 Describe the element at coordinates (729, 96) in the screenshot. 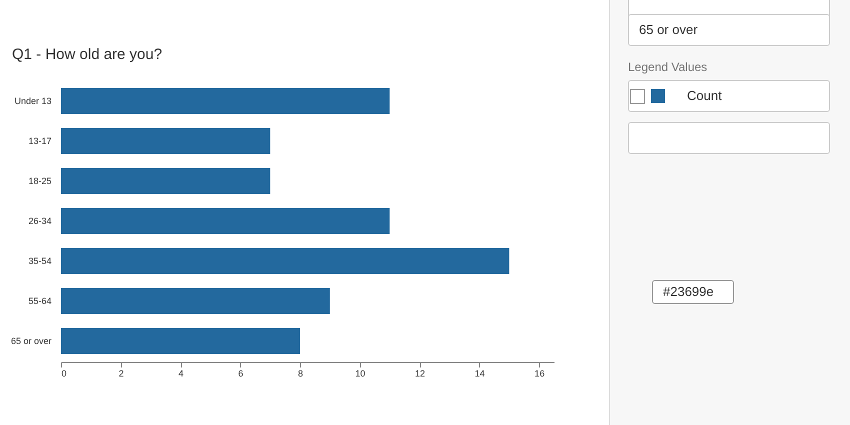

I see `text: Count` at that location.